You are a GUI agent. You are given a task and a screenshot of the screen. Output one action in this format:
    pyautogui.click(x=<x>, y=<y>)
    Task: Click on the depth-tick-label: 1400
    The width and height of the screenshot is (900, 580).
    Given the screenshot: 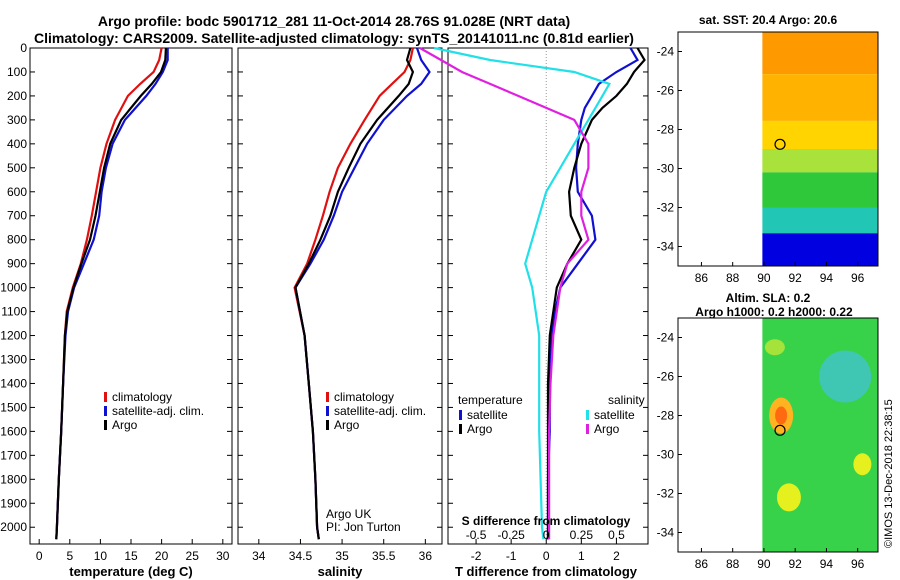 What is the action you would take?
    pyautogui.click(x=13, y=383)
    